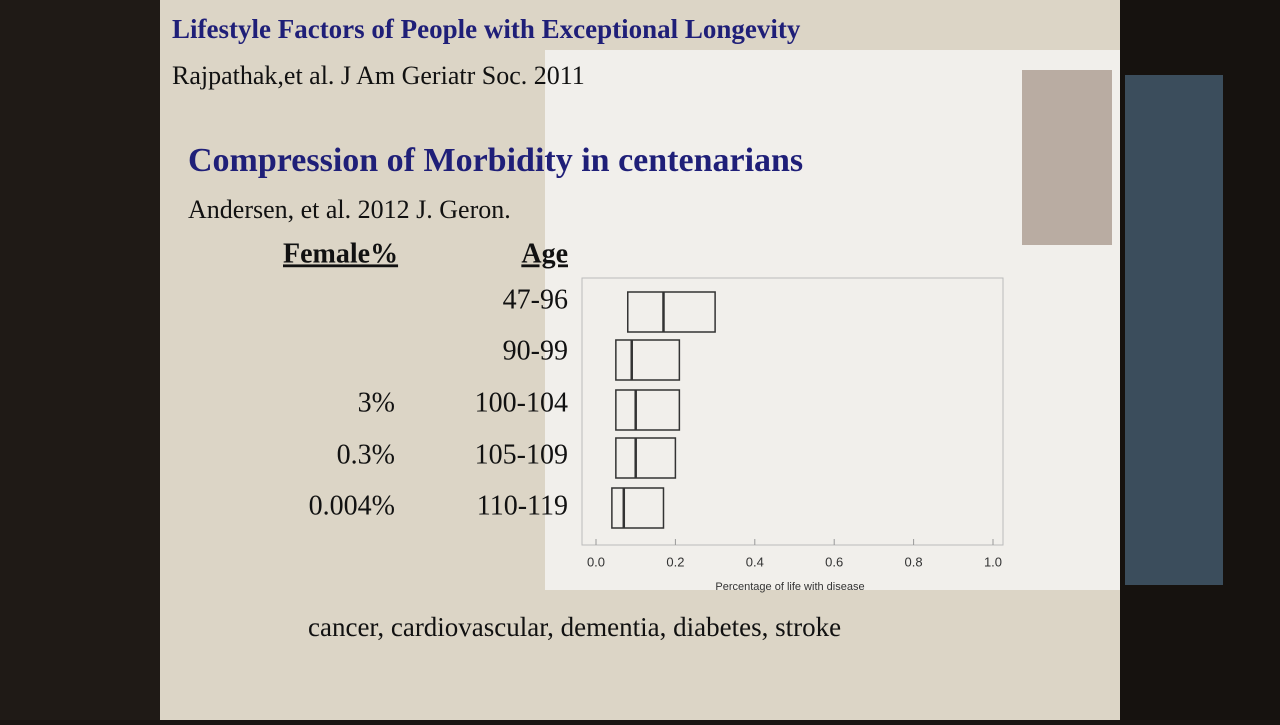 The width and height of the screenshot is (1280, 725). What do you see at coordinates (340, 253) in the screenshot?
I see `column-header: Female%` at bounding box center [340, 253].